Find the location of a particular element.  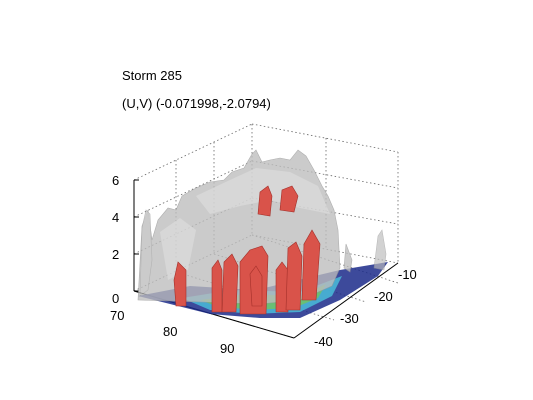

y-axis-tick-labels: -10 -20 -30 -40 is located at coordinates (365, 308).